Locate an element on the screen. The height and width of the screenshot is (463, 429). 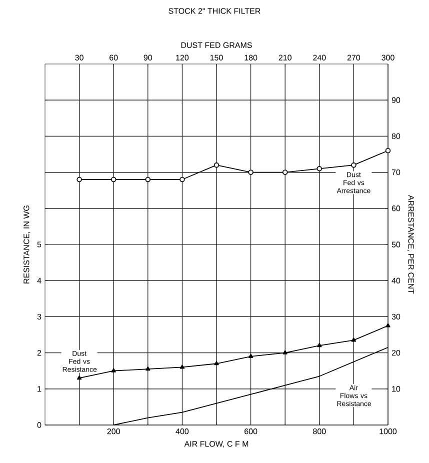
y-tick-label: 0 is located at coordinates (39, 425).